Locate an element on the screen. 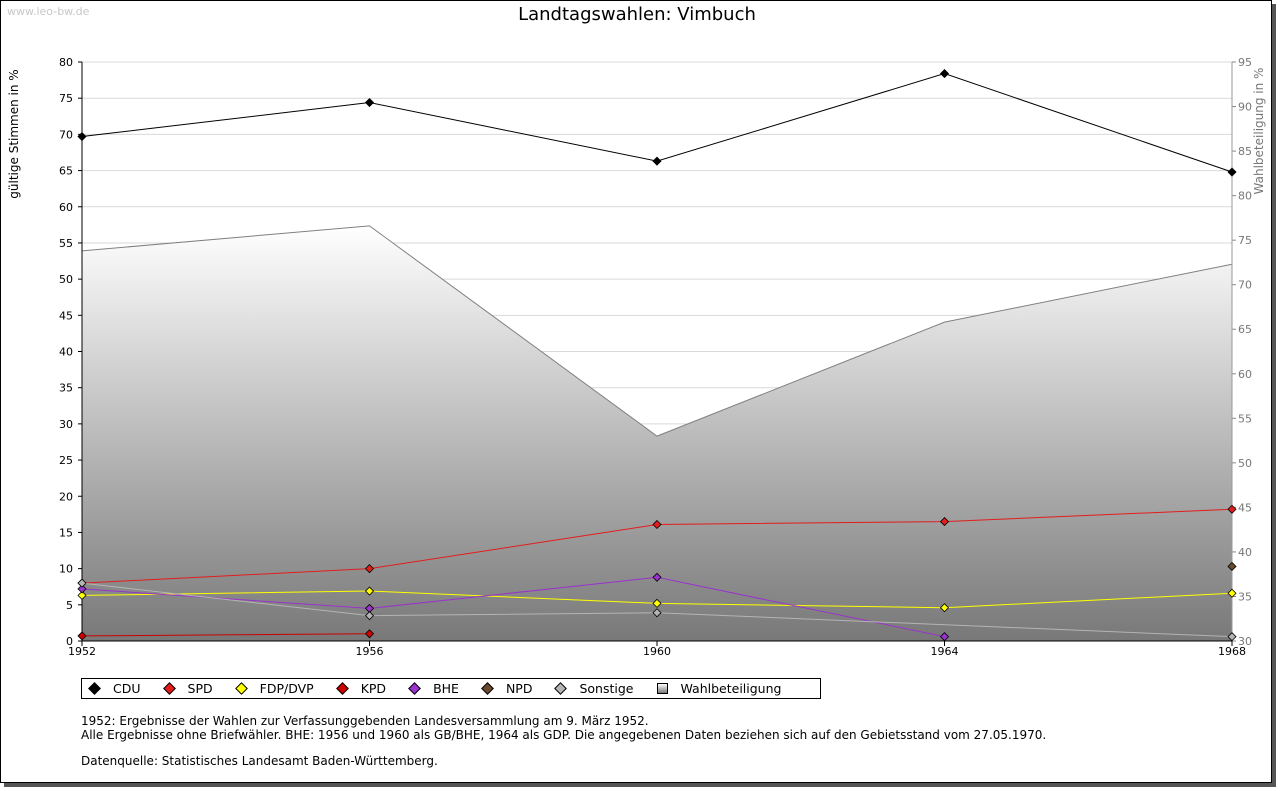  y-left-tick-label: 0 is located at coordinates (69, 641).